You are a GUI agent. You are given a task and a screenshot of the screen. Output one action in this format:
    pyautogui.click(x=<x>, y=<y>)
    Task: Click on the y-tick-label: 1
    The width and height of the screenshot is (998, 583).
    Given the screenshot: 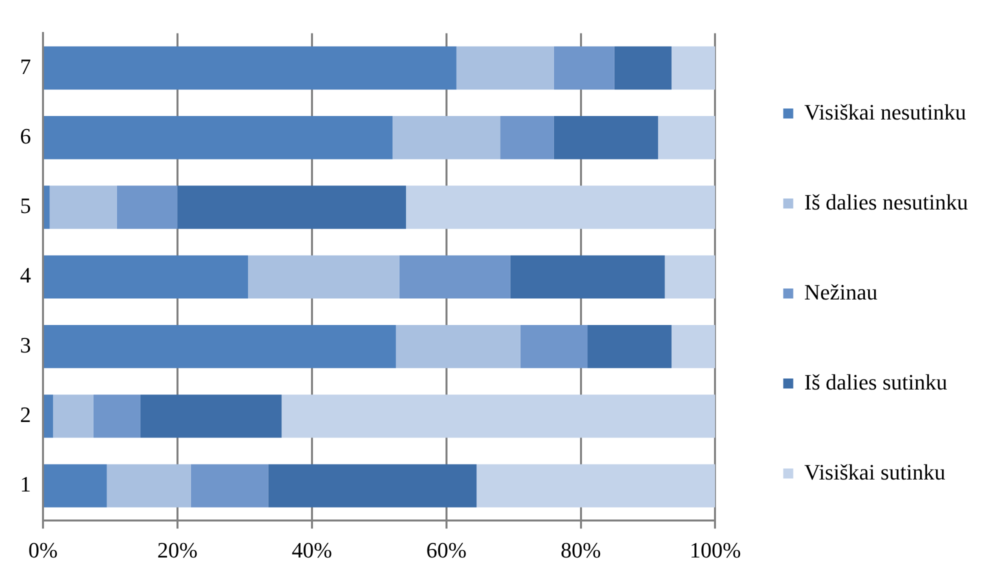 What is the action you would take?
    pyautogui.click(x=25, y=484)
    